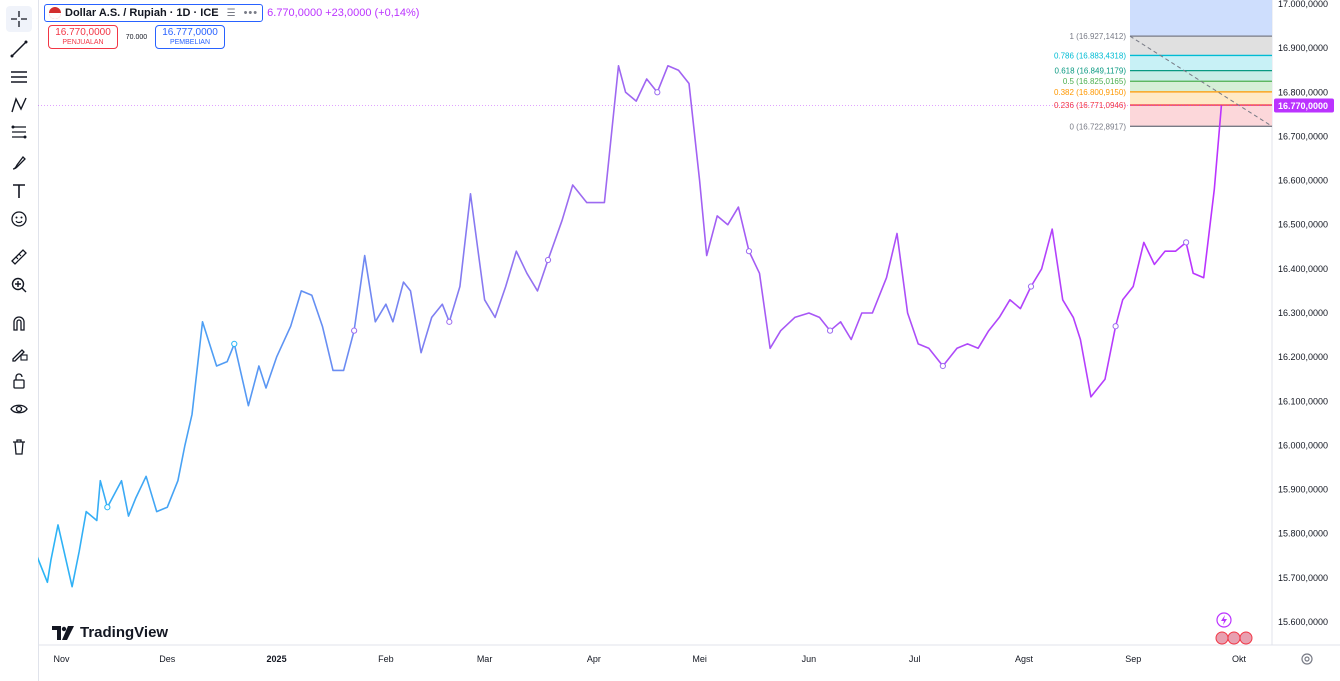 This screenshot has width=1340, height=681. I want to click on fib-tool, so click(19, 133).